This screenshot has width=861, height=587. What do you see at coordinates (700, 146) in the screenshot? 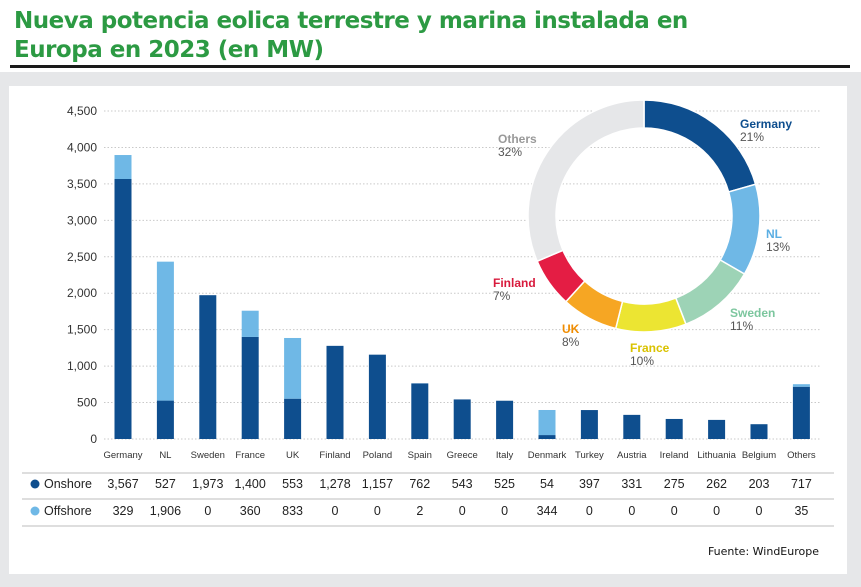
I see `donut-slice-germany` at bounding box center [700, 146].